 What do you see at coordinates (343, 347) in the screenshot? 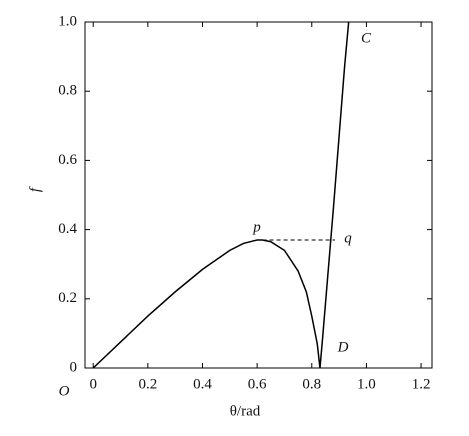
I see `annotation: D` at bounding box center [343, 347].